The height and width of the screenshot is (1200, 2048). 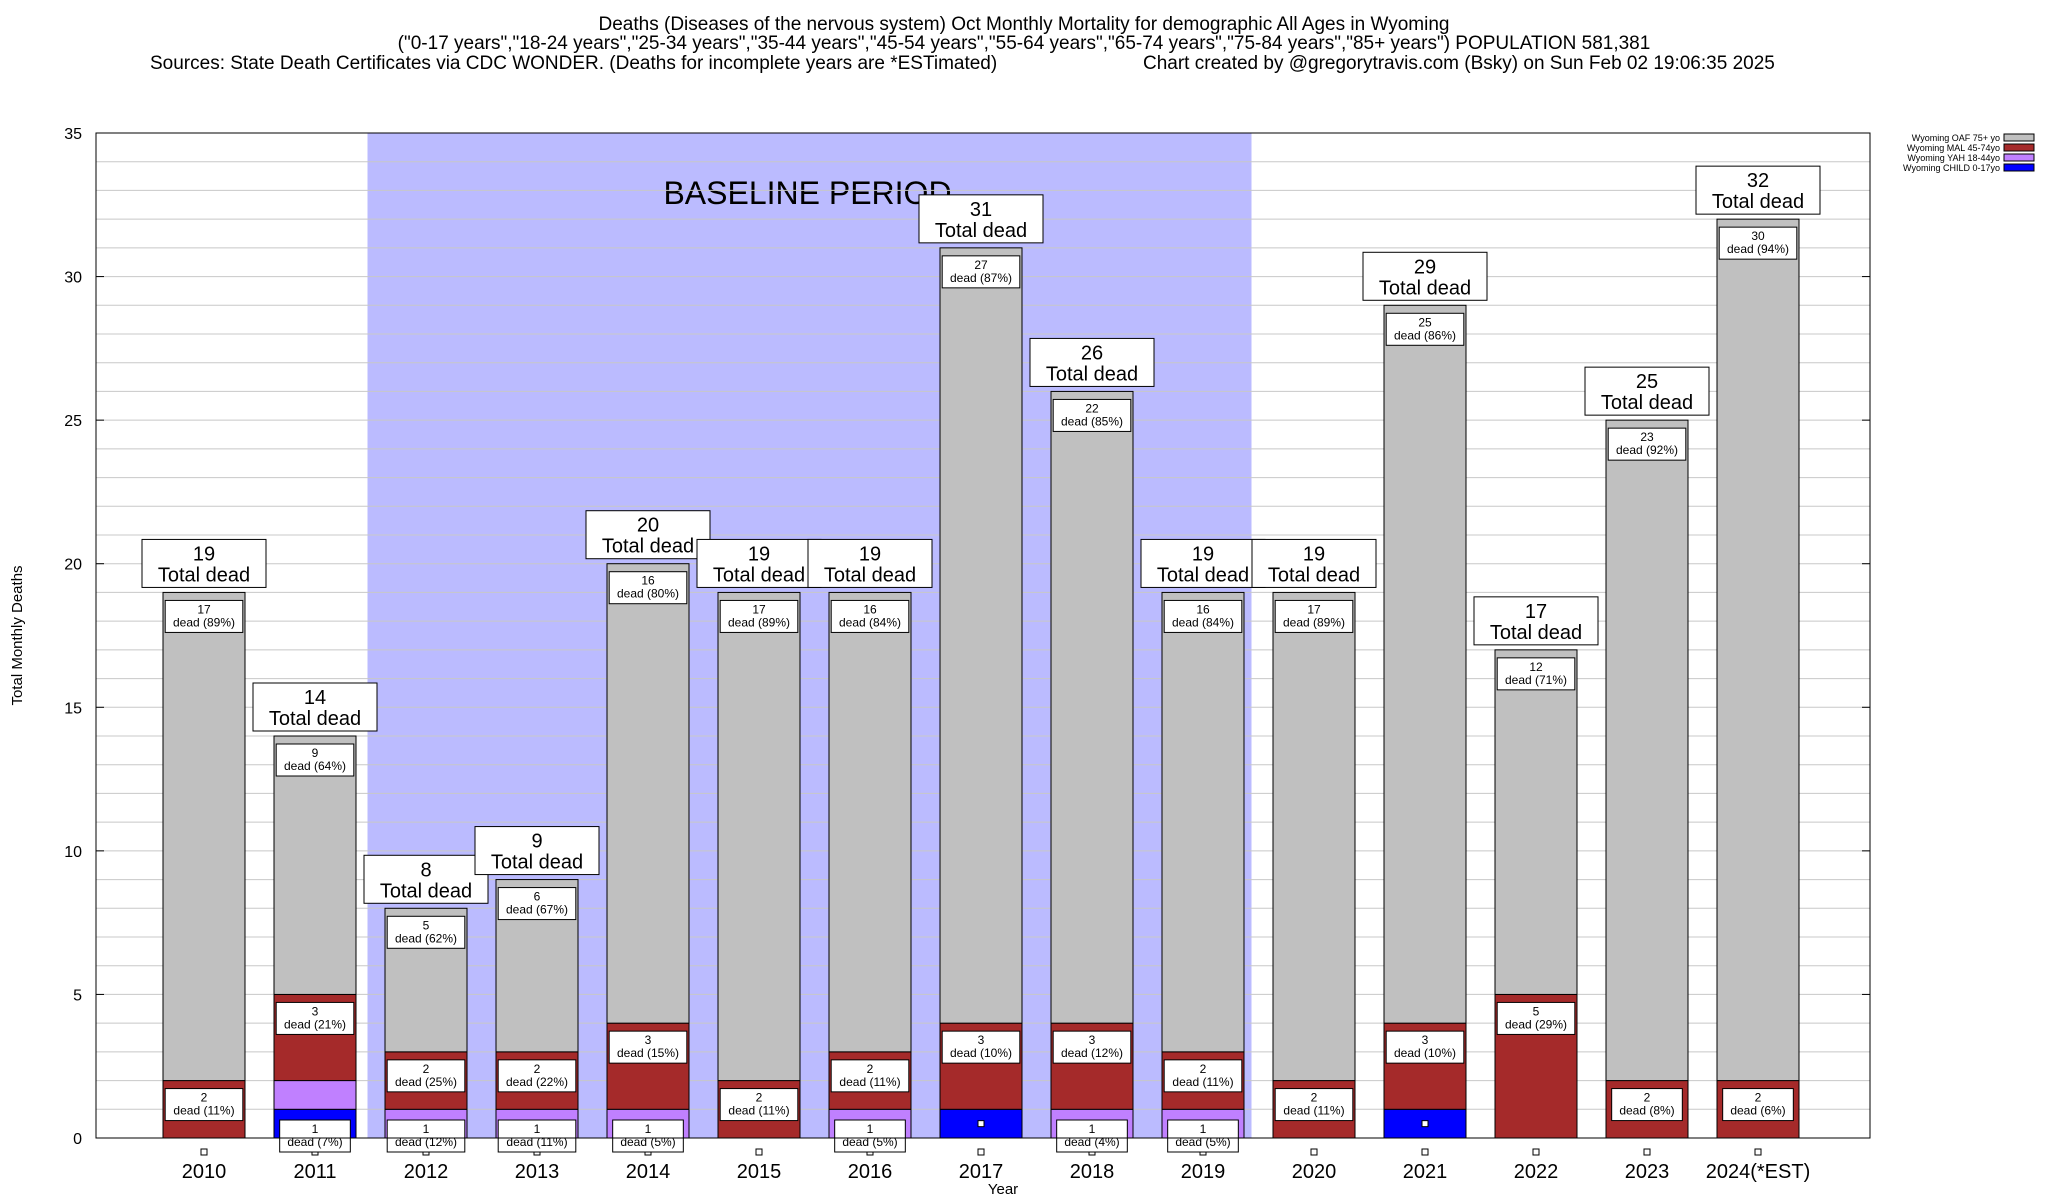 What do you see at coordinates (73, 565) in the screenshot?
I see `y-tick-label: 20` at bounding box center [73, 565].